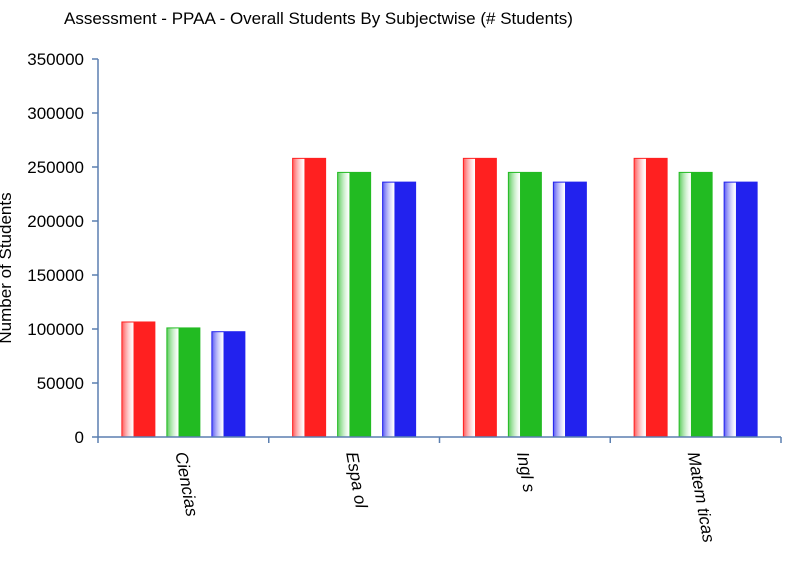 This screenshot has width=792, height=574. I want to click on y-tick-label: 200000, so click(55, 221).